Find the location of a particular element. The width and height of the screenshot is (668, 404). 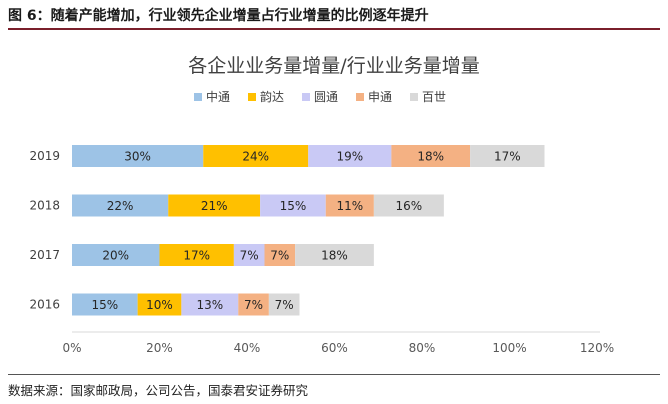

bar-label-2016-4: 7% is located at coordinates (284, 305).